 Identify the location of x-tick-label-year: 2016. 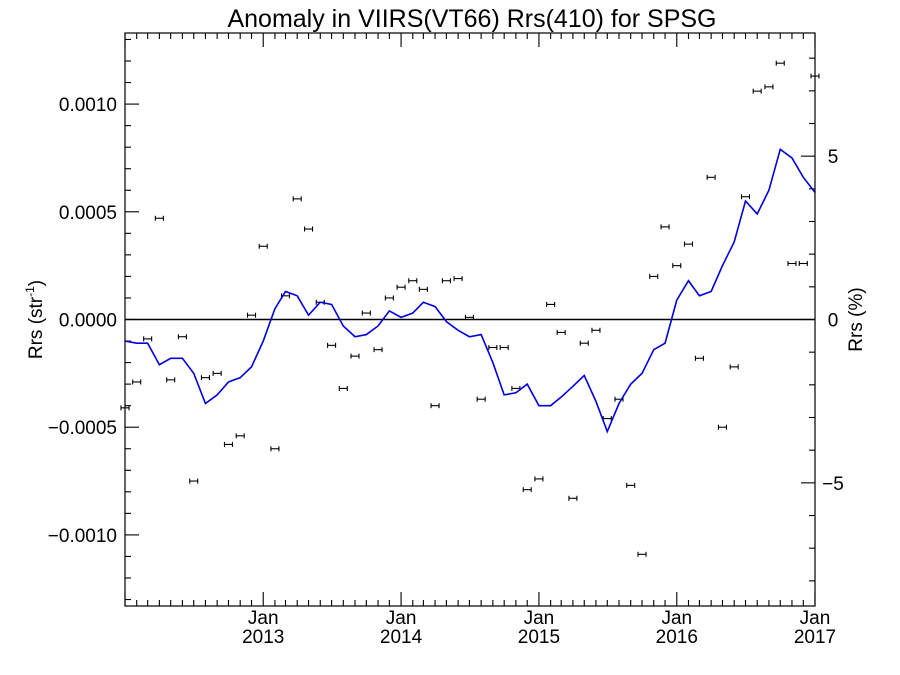
(677, 637).